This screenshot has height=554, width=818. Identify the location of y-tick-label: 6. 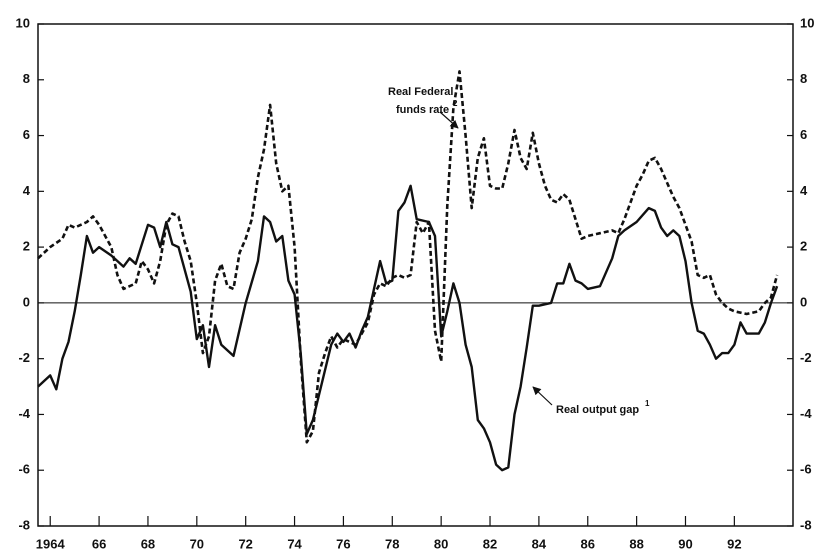
(26, 134).